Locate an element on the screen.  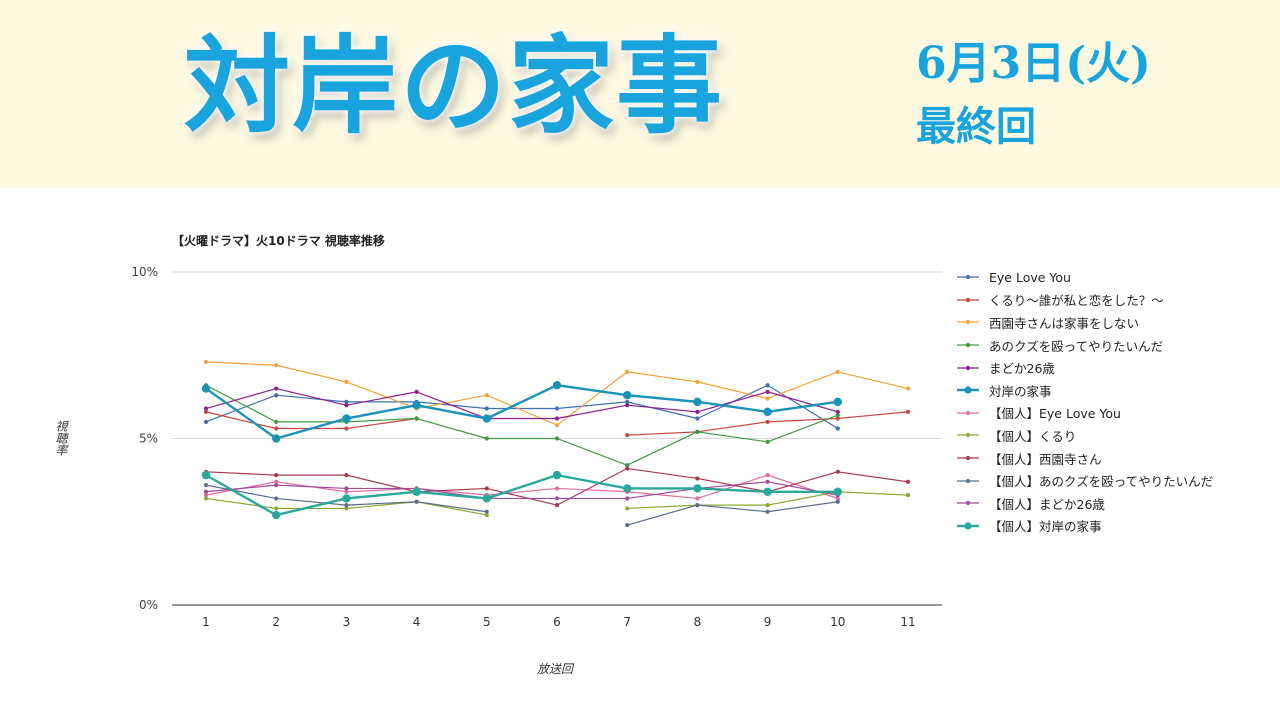
legend-item: 【個人】Eye Love You is located at coordinates (1084, 413).